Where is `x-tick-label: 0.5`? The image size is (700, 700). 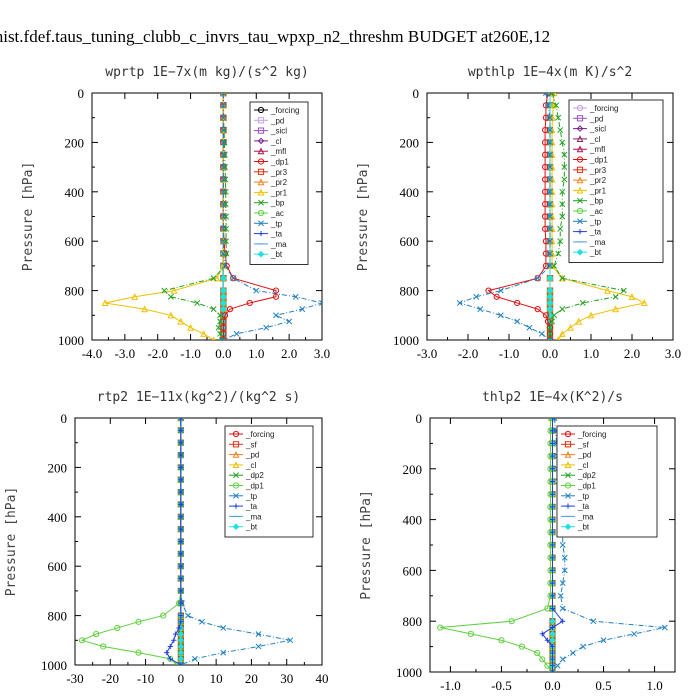 x-tick-label: 0.5 is located at coordinates (603, 685).